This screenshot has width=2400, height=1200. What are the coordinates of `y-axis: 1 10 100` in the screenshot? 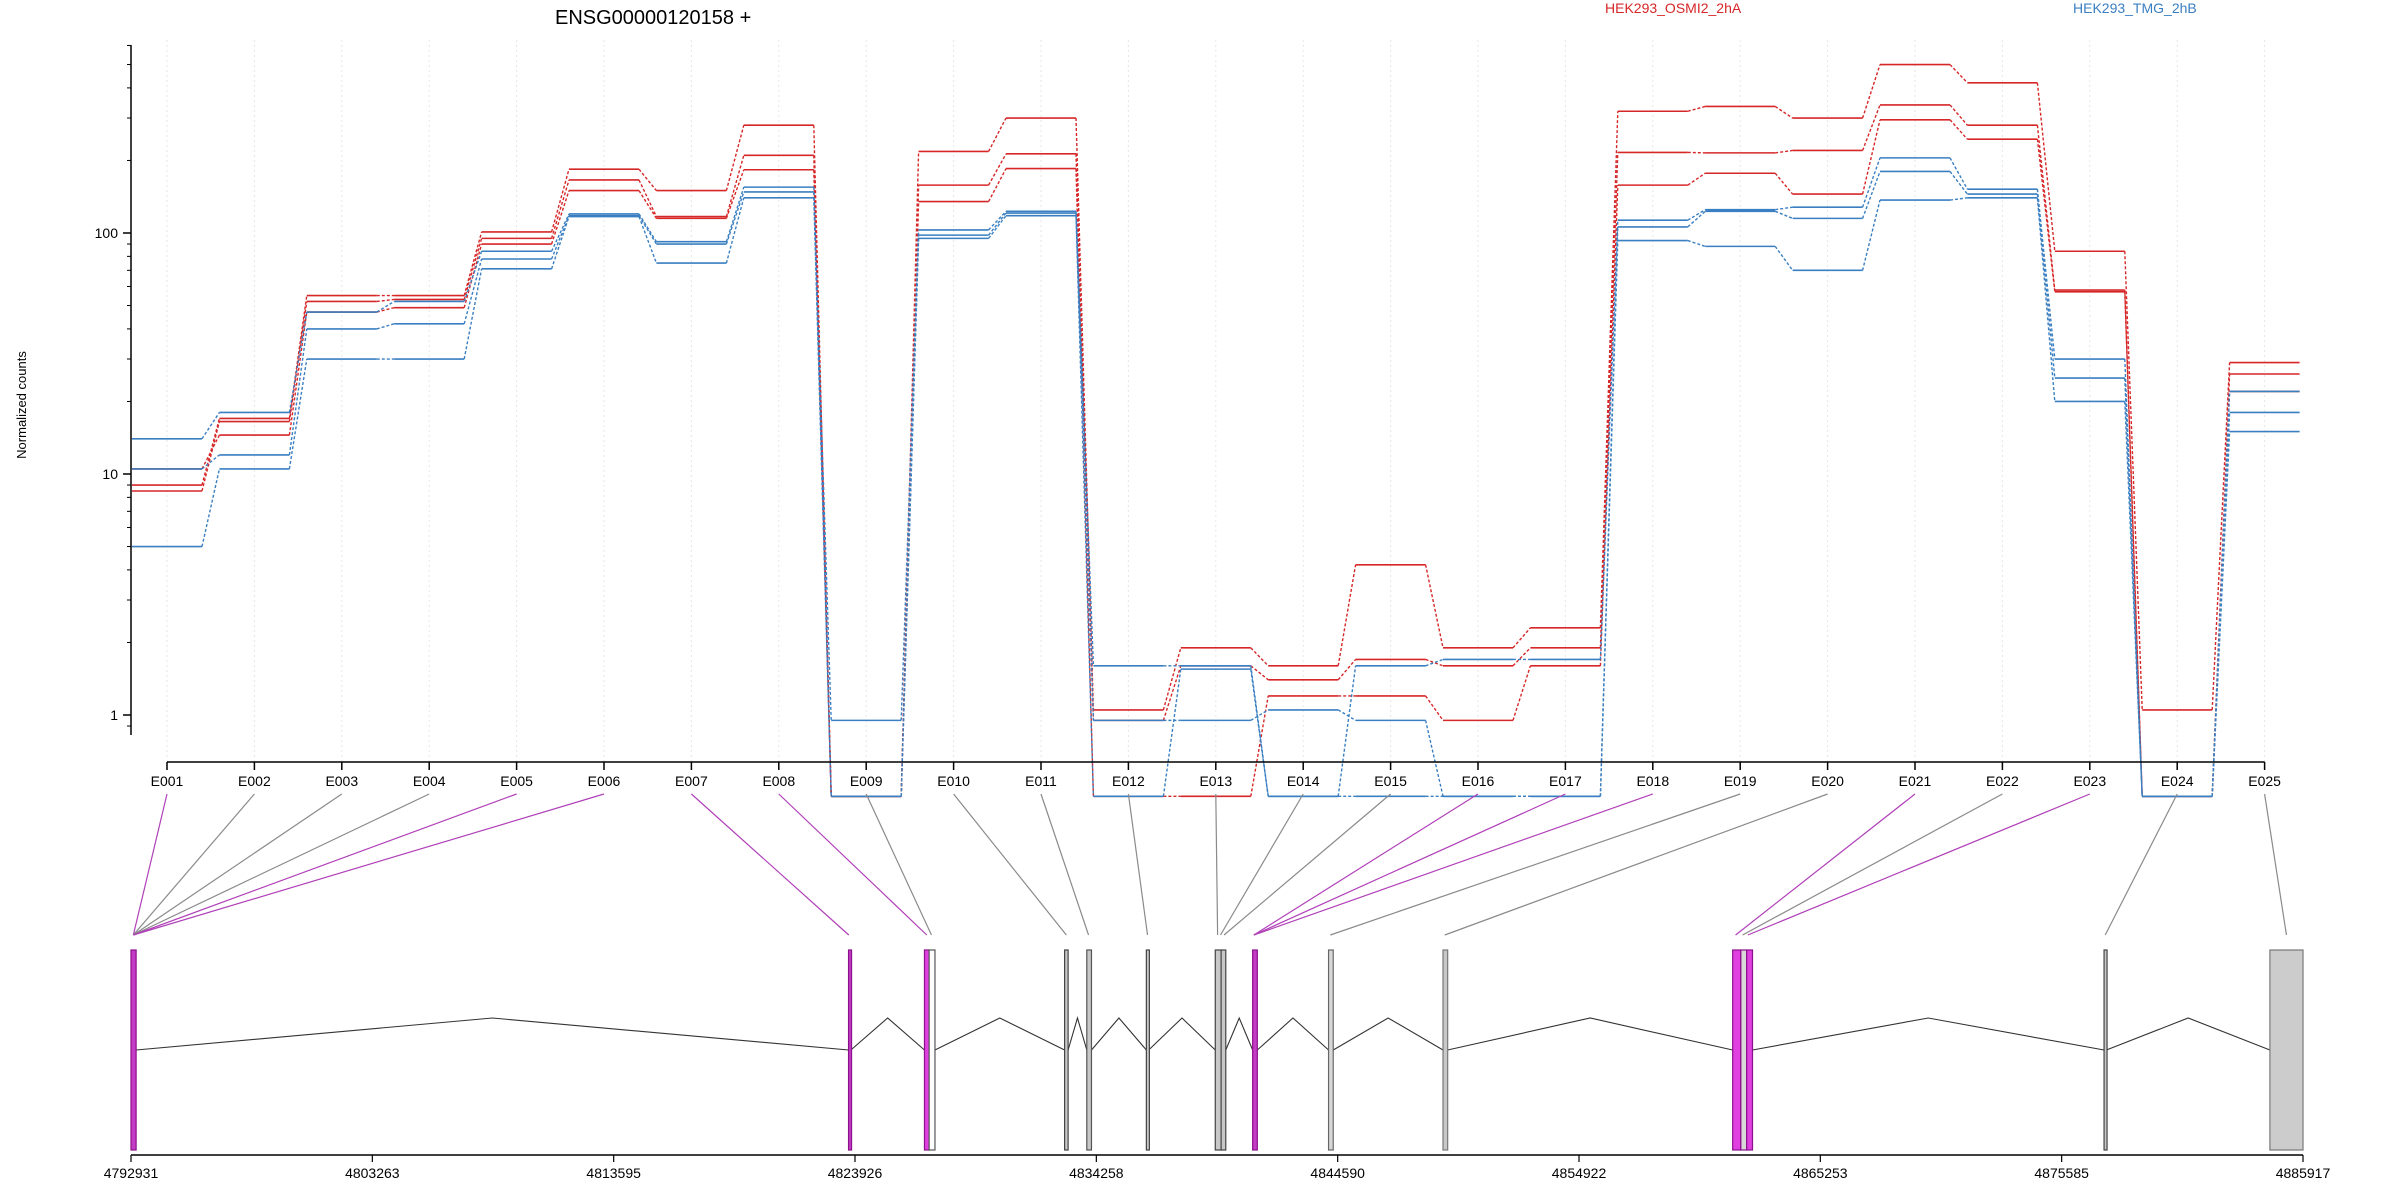 It's located at (113, 389).